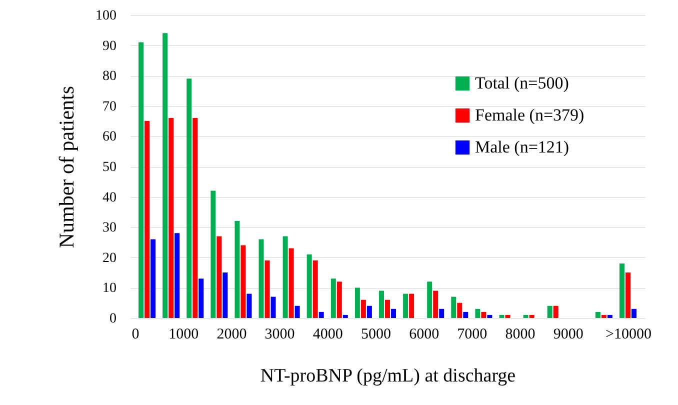  Describe the element at coordinates (109, 46) in the screenshot. I see `y-tick-label: 90` at that location.